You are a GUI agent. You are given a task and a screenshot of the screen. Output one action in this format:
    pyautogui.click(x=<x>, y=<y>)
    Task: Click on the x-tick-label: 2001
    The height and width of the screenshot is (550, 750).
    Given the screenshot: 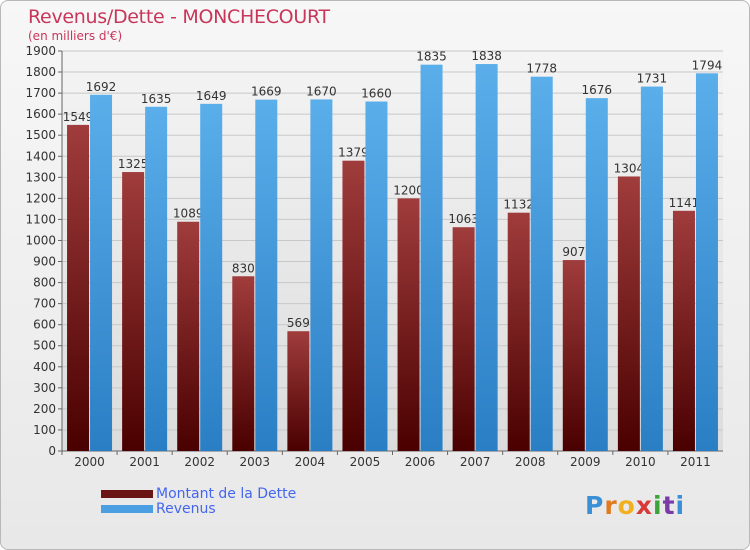 What is the action you would take?
    pyautogui.click(x=144, y=462)
    